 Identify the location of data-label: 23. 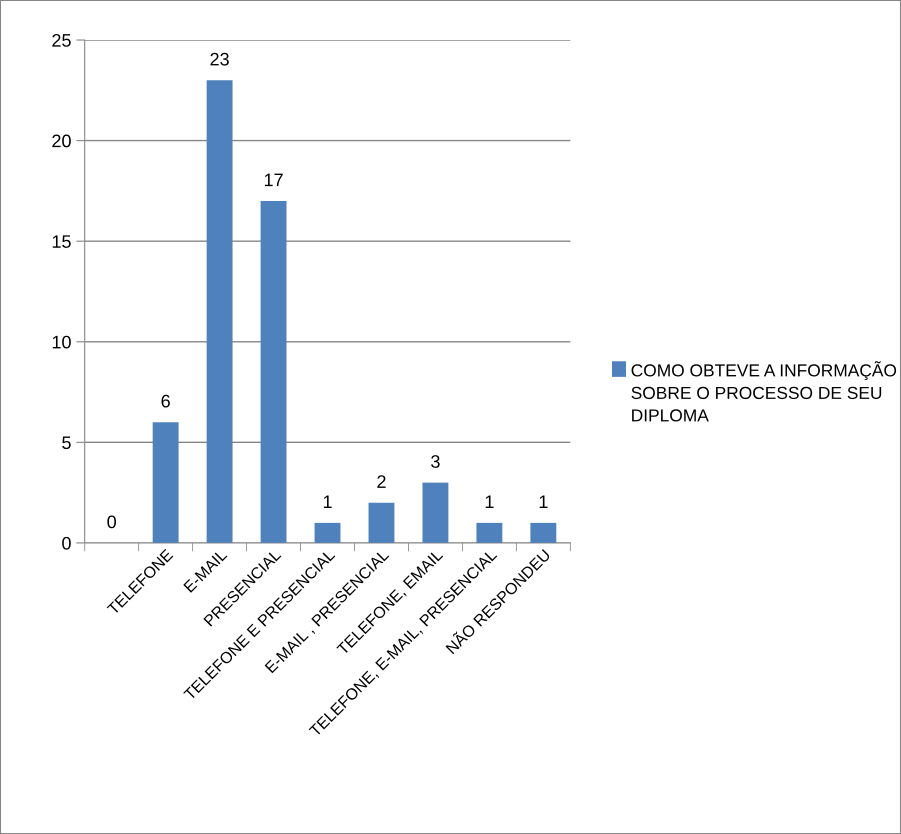
(219, 59).